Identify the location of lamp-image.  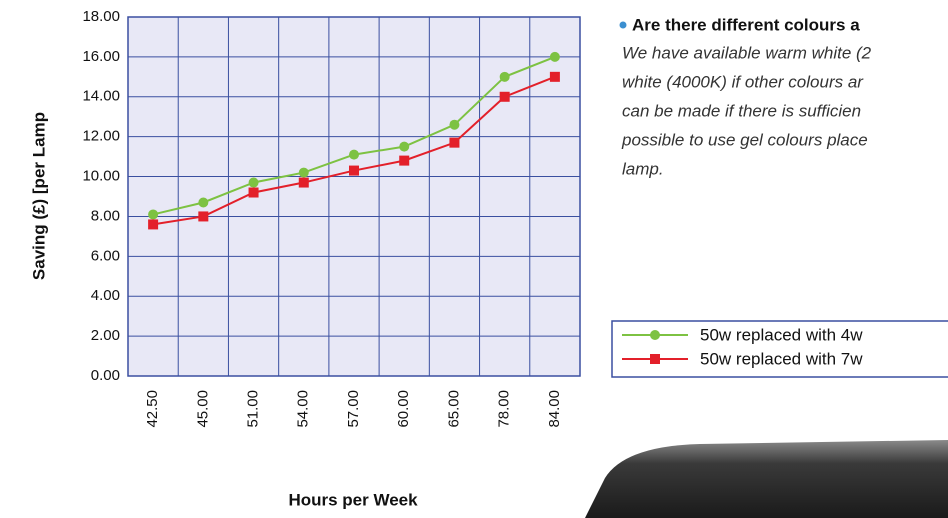
(766, 479).